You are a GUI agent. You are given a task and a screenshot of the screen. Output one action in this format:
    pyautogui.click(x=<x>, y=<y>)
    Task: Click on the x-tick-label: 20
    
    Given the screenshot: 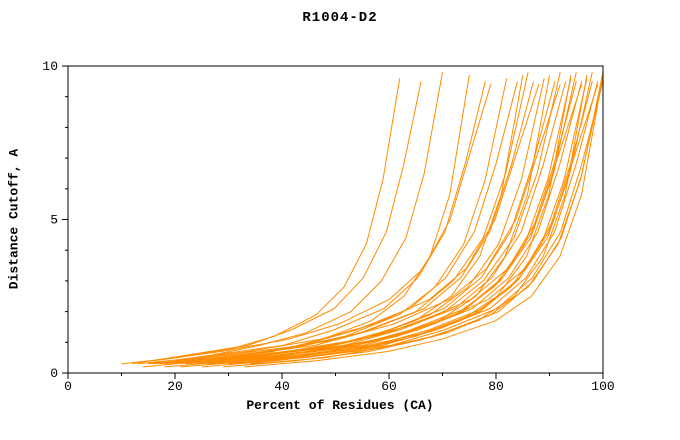 What is the action you would take?
    pyautogui.click(x=175, y=386)
    